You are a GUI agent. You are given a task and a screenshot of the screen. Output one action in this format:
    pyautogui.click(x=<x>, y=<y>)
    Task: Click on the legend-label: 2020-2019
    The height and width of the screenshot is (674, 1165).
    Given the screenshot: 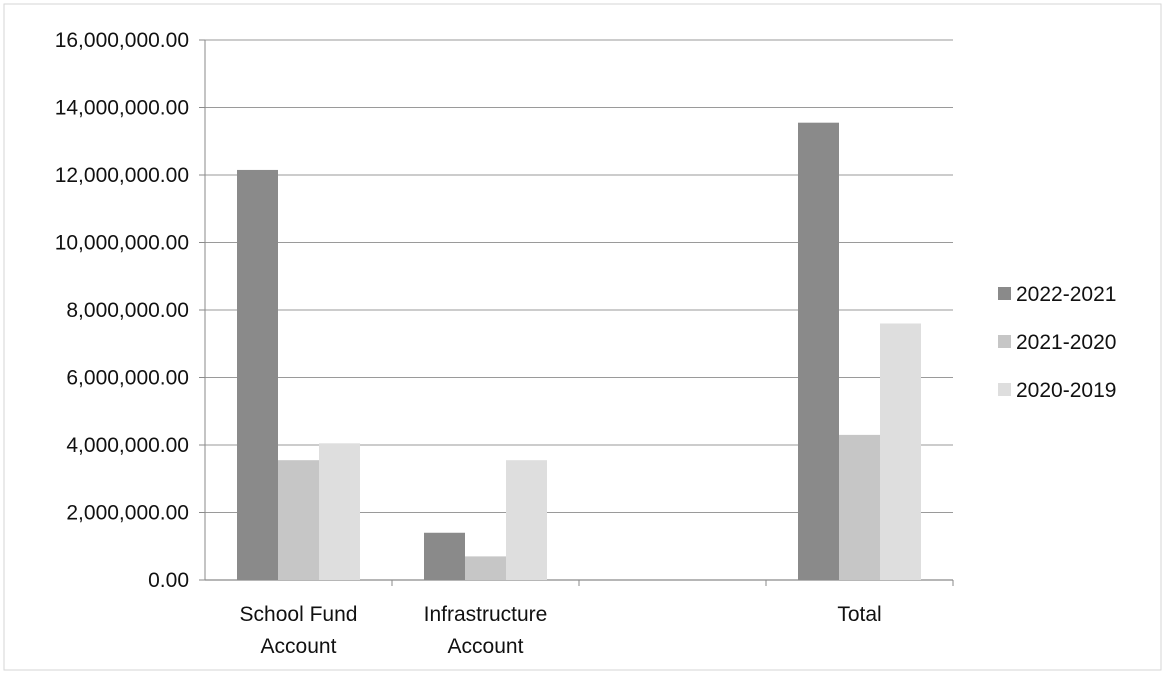 What is the action you would take?
    pyautogui.click(x=1066, y=390)
    